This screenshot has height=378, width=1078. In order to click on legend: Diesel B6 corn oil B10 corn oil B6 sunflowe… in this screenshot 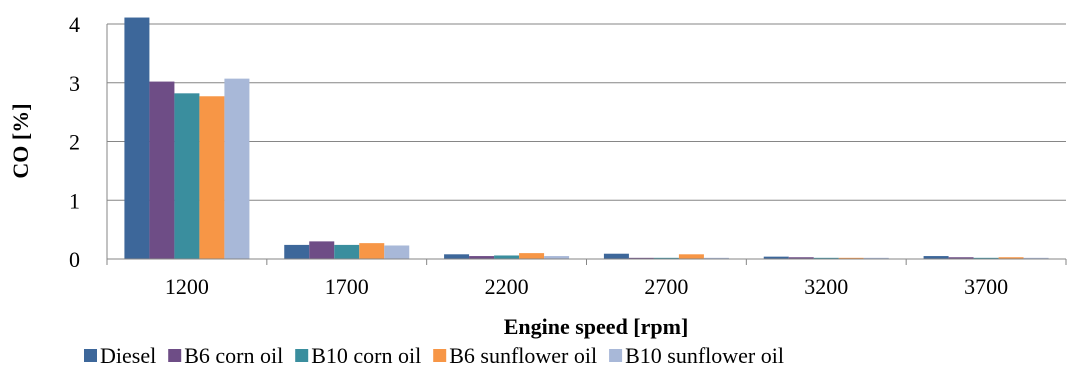, I will do `click(434, 355)`.